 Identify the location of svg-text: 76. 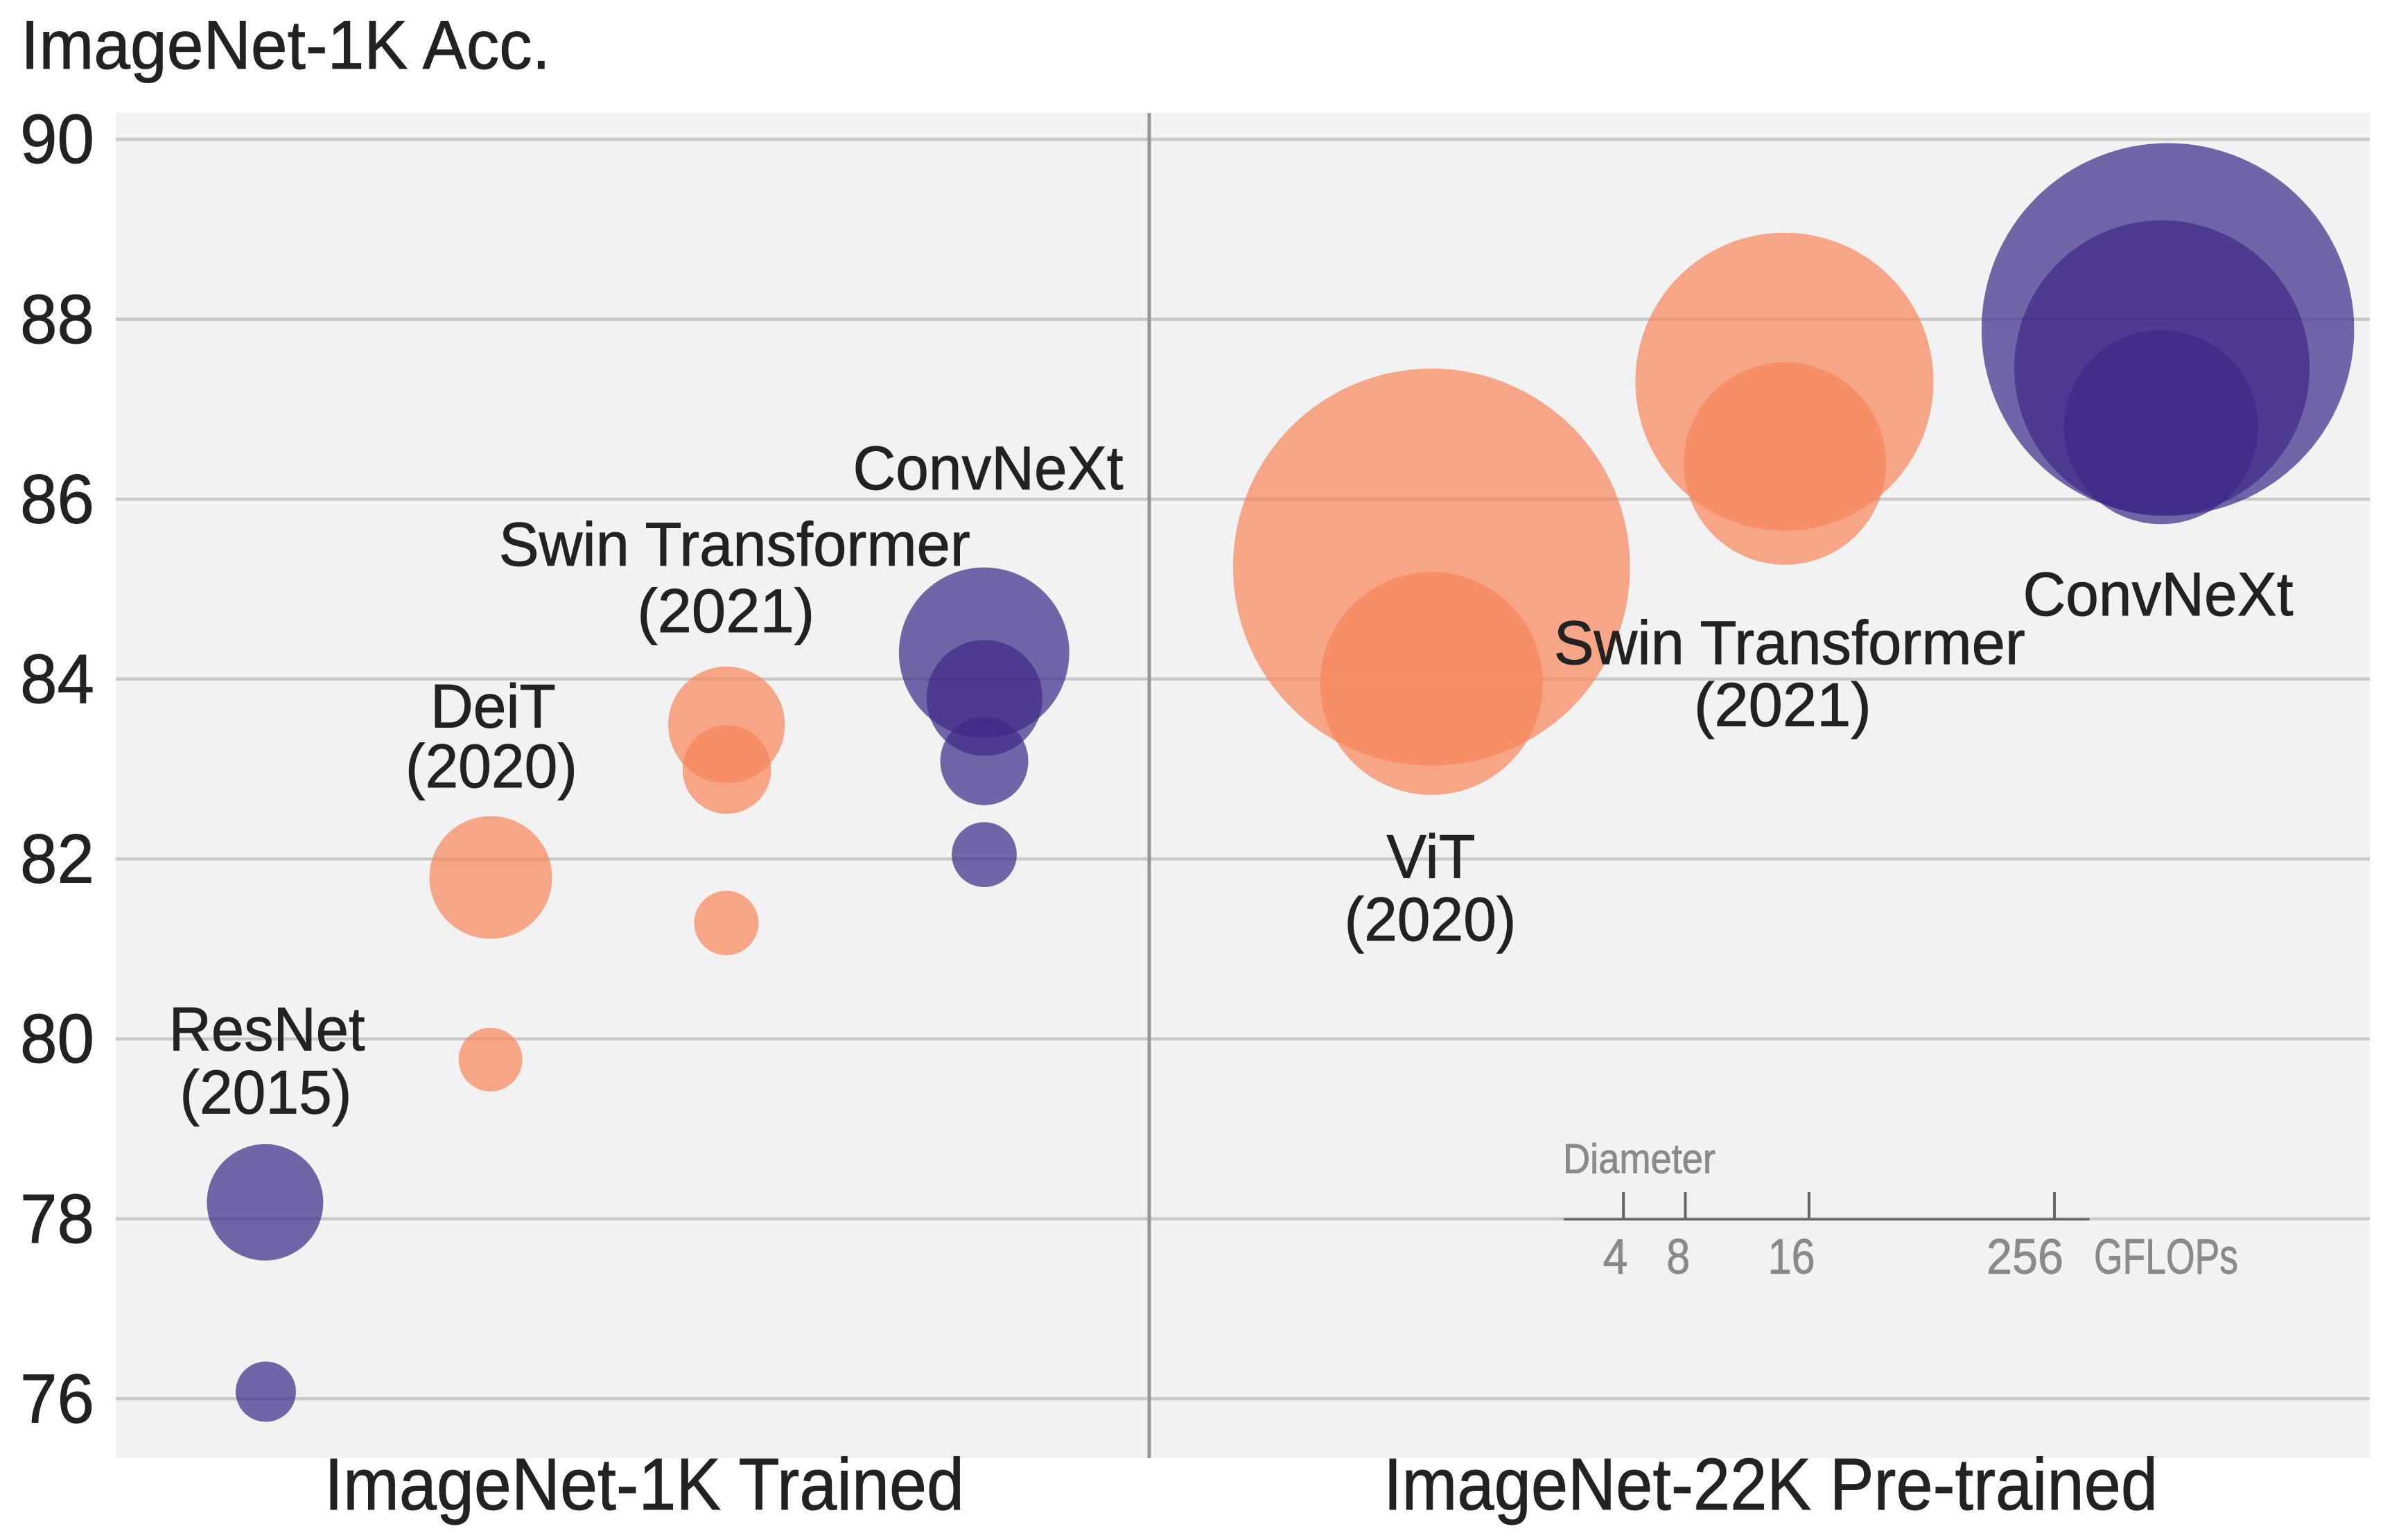
(57, 1398).